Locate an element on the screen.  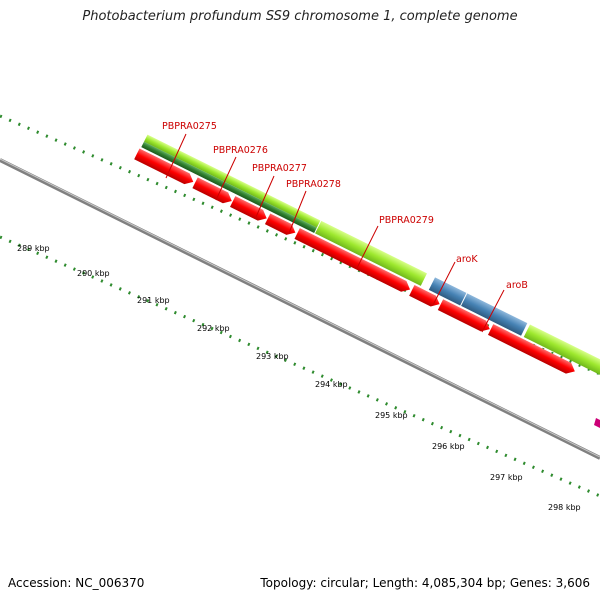
scale-label: 297 kbp is located at coordinates (506, 477).